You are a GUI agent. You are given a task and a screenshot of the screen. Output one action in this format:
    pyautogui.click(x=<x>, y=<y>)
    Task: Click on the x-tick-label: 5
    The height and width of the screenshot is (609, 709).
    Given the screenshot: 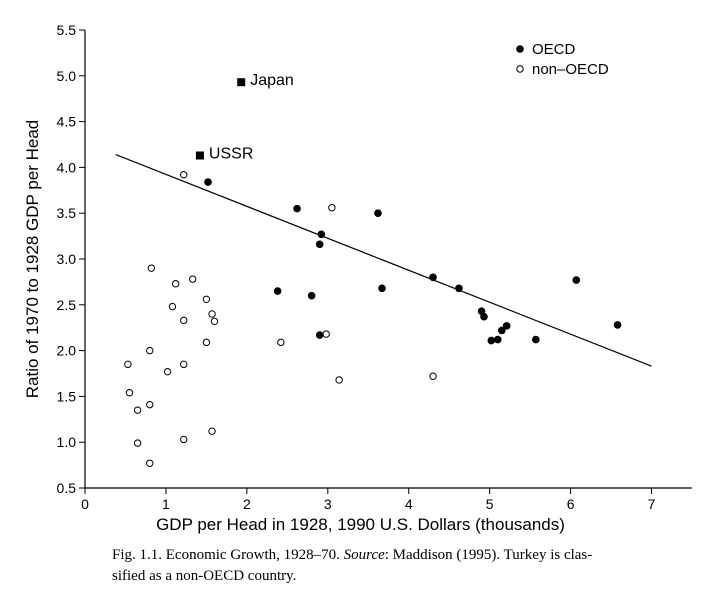 What is the action you would take?
    pyautogui.click(x=490, y=504)
    